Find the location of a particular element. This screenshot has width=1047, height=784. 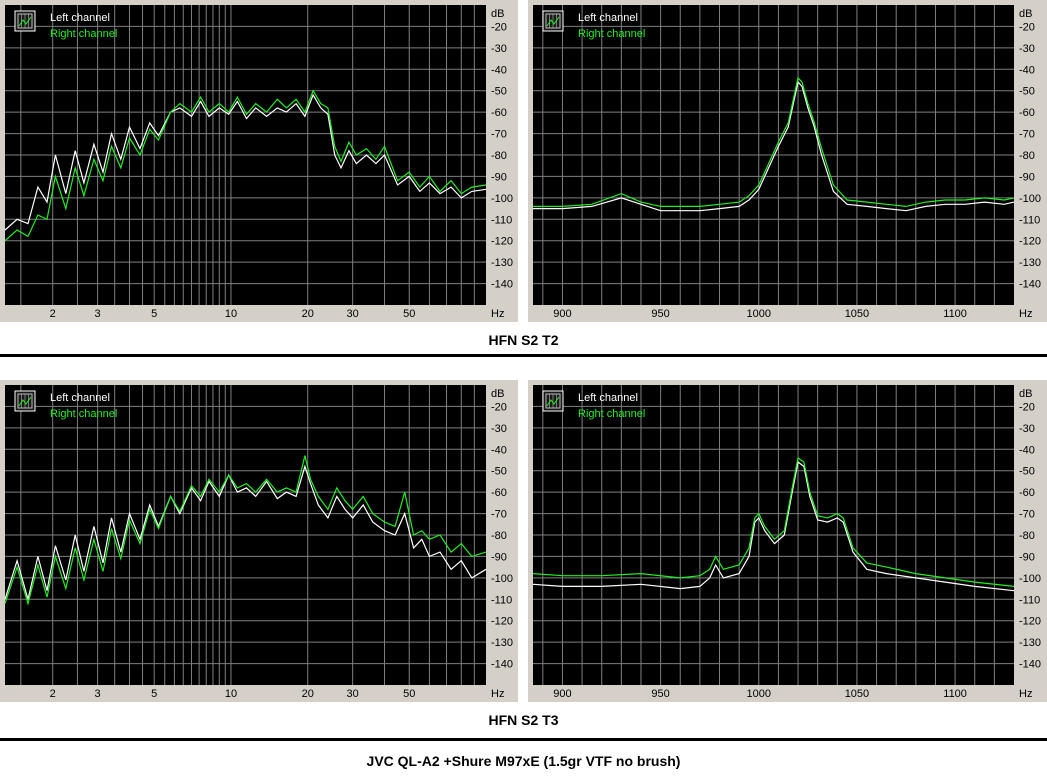

x-tick-label: 30 is located at coordinates (353, 314).